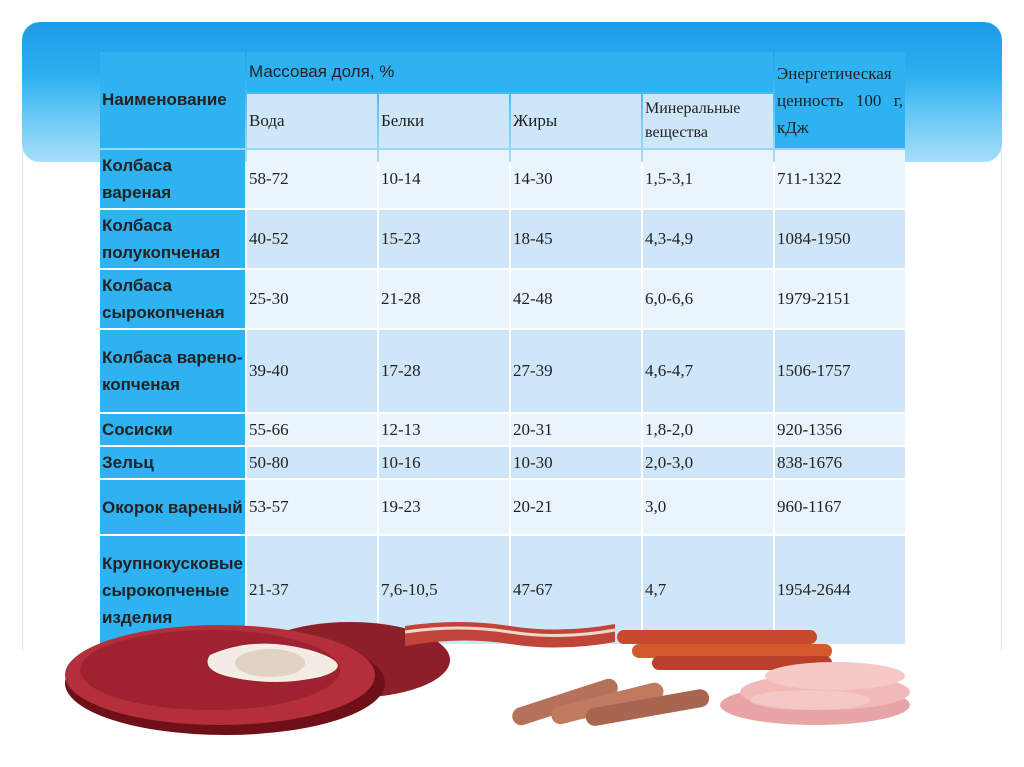  What do you see at coordinates (444, 121) in the screenshot?
I see `header-protein: Белки` at bounding box center [444, 121].